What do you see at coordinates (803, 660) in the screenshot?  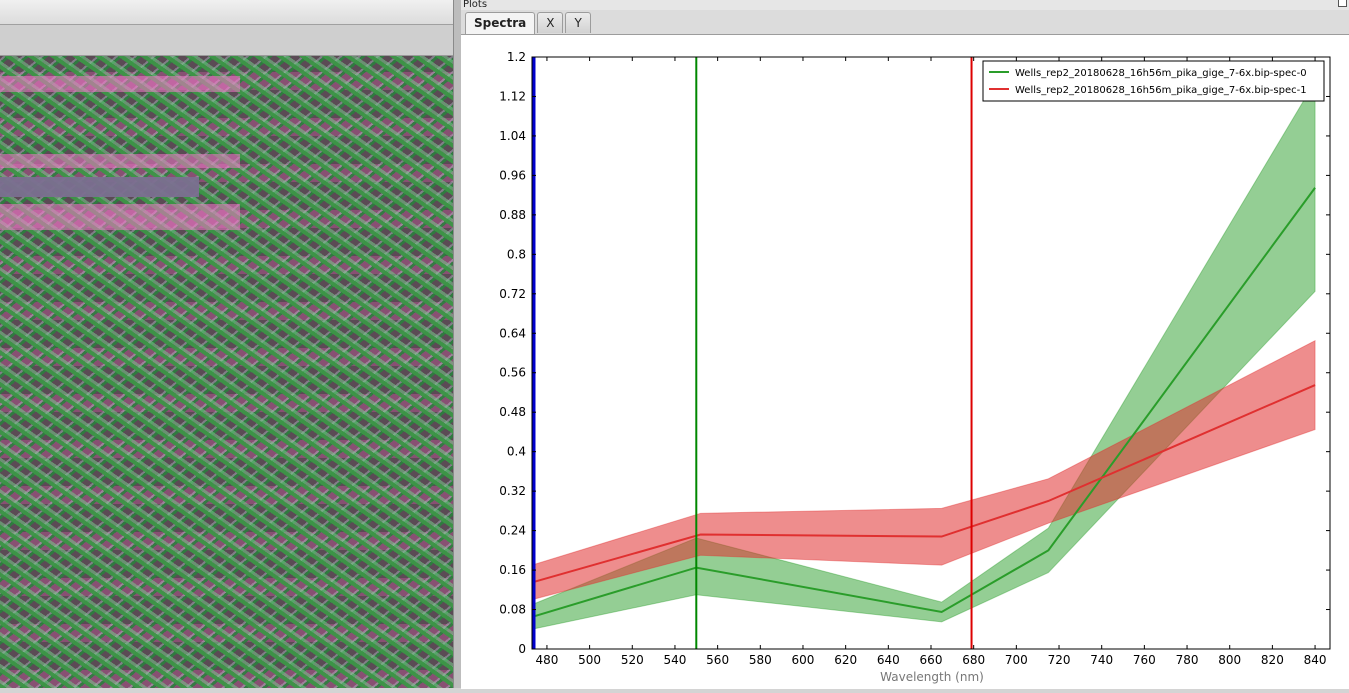 I see `x-tick-label: 600` at bounding box center [803, 660].